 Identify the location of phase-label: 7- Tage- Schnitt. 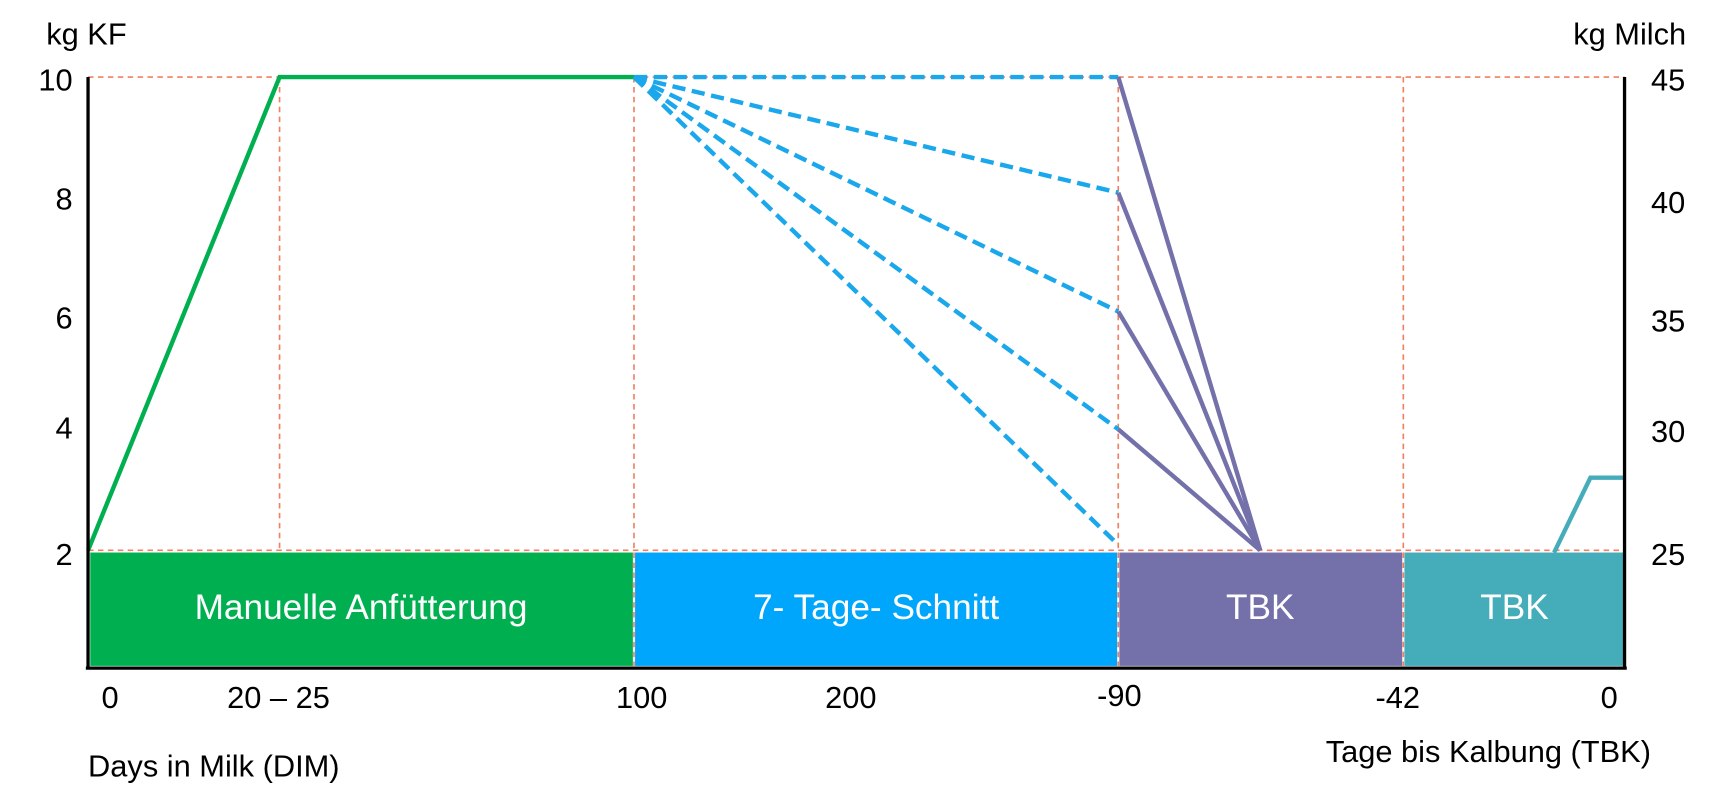
(876, 607).